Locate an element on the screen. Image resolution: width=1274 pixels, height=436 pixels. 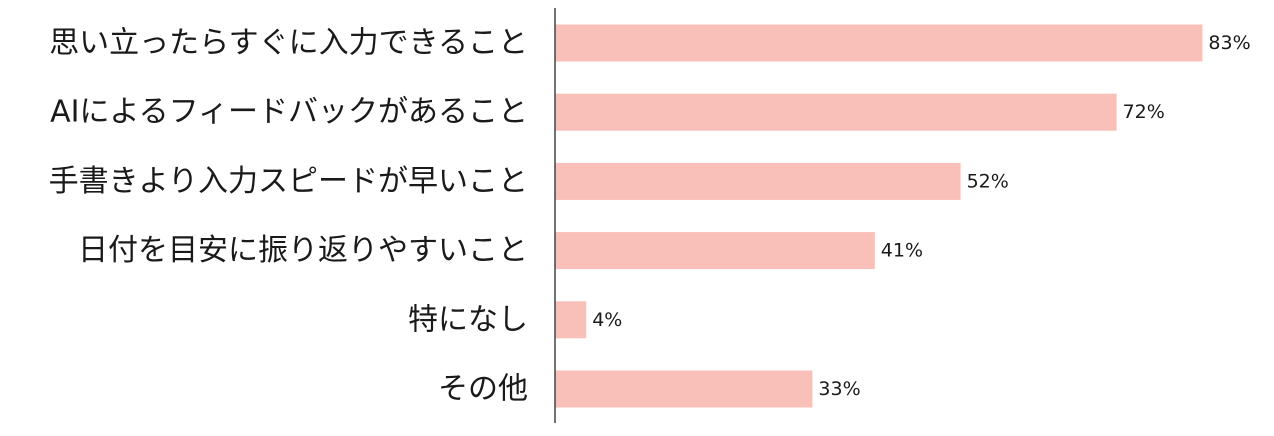
category-label-5: その他 is located at coordinates (483, 389).